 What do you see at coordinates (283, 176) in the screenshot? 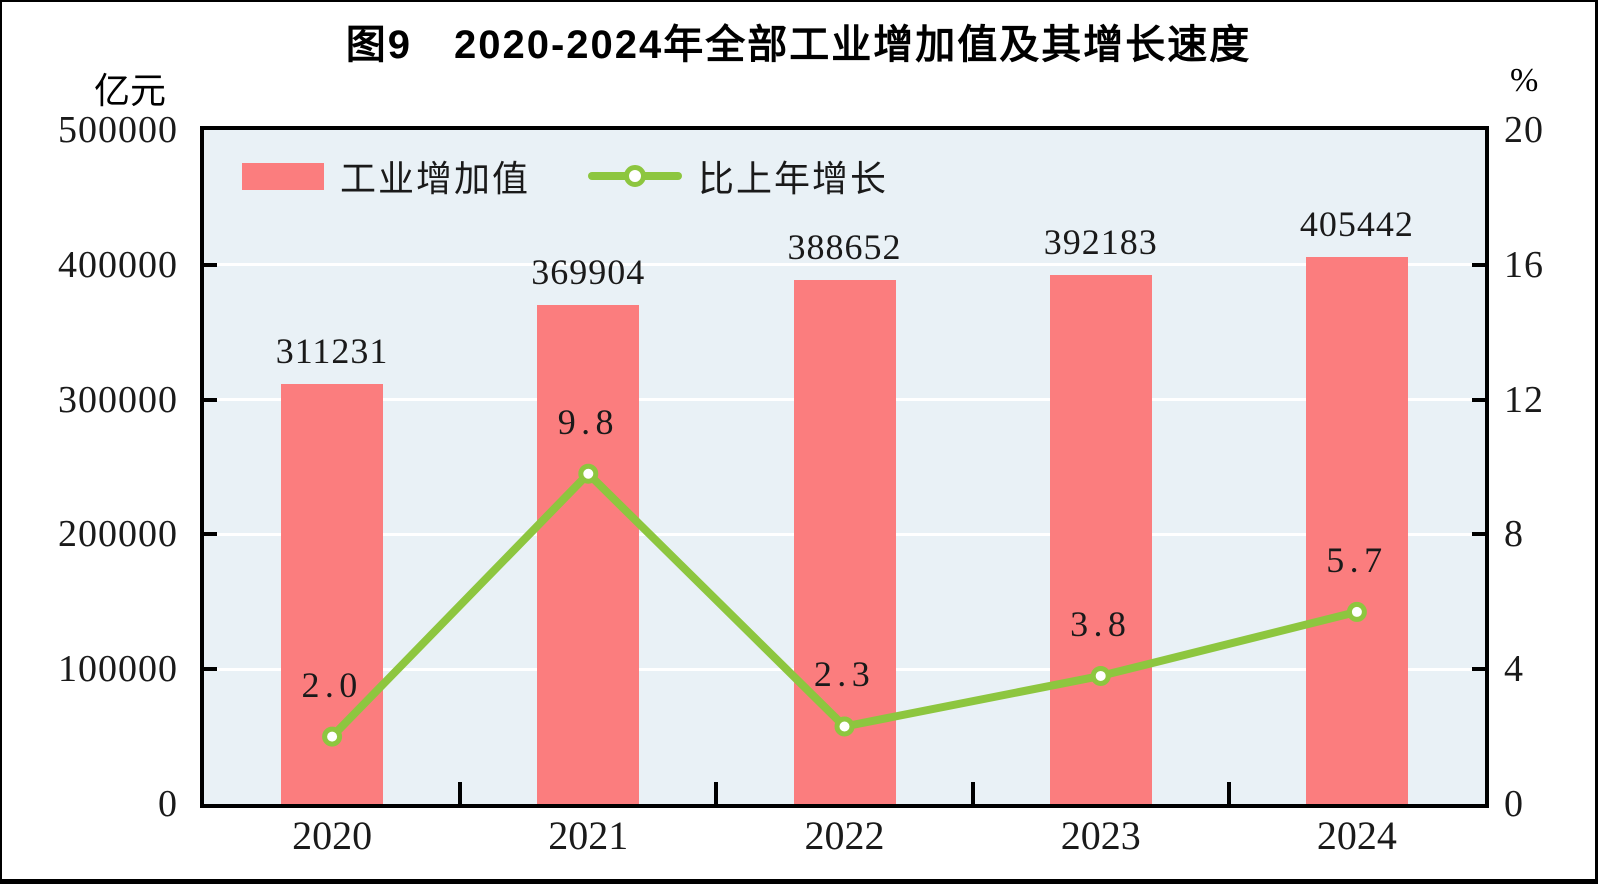
I see `legend-bar-swatch` at bounding box center [283, 176].